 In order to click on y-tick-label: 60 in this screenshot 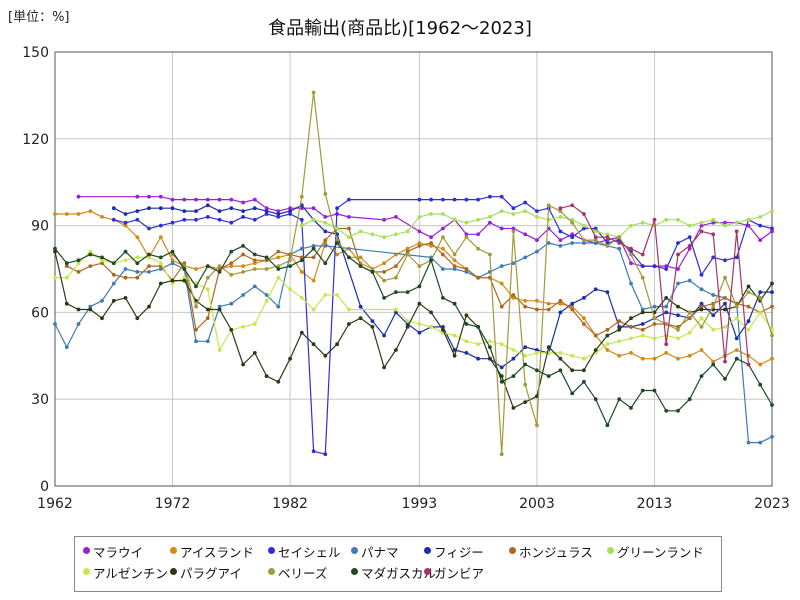, I will do `click(40, 313)`.